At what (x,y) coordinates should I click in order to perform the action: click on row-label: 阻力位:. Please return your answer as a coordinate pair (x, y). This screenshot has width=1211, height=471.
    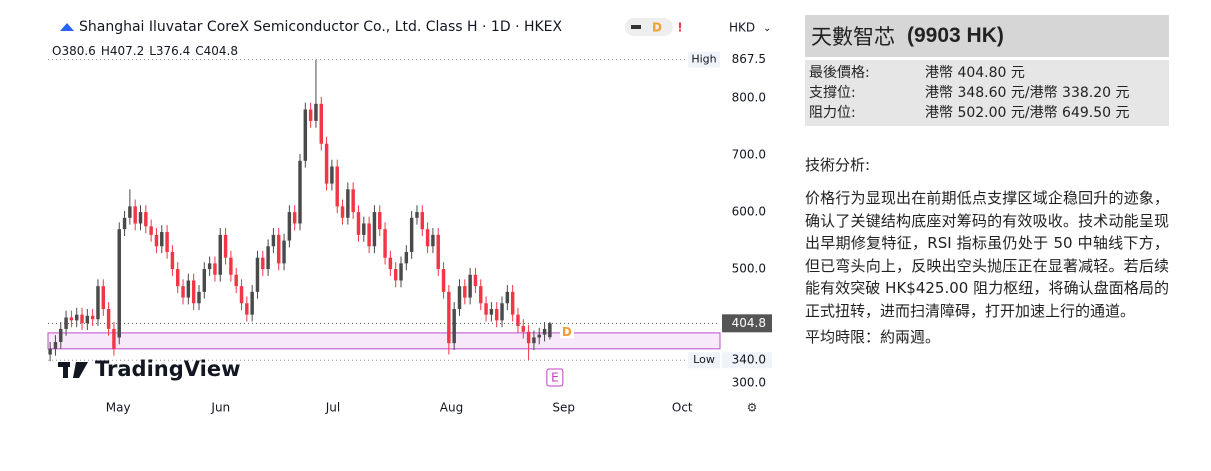
    Looking at the image, I should click on (832, 113).